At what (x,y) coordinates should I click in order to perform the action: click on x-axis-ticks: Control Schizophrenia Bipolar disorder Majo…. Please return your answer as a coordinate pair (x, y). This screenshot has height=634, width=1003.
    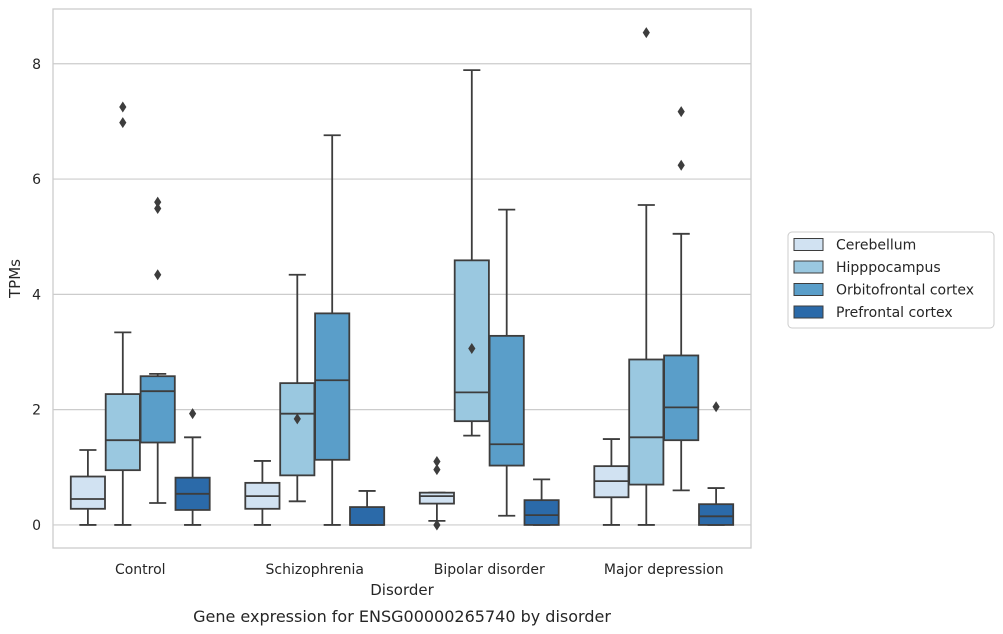
    Looking at the image, I should click on (419, 570).